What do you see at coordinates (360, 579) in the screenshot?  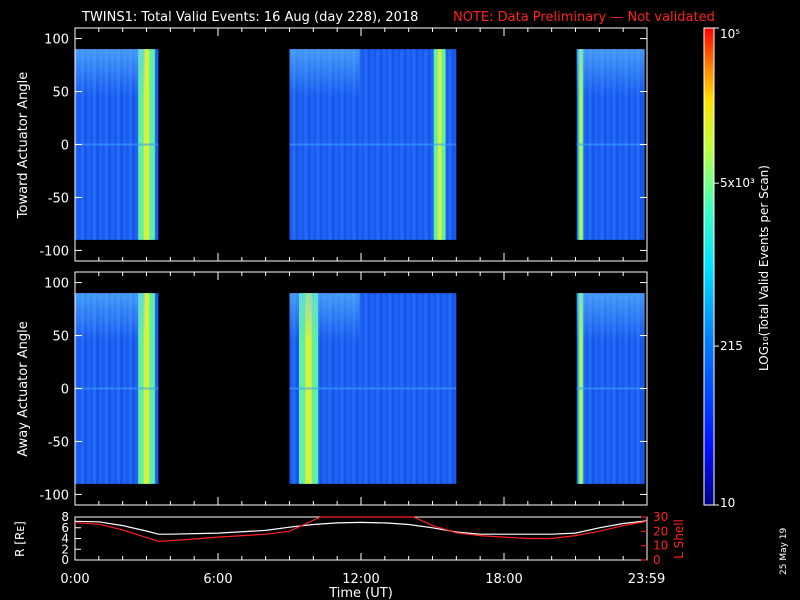 I see `orbit-xtick-label: 12:00` at bounding box center [360, 579].